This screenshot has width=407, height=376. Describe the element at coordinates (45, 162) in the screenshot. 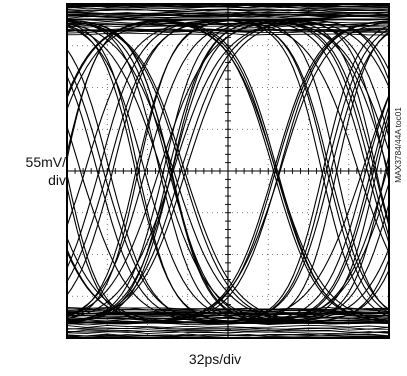

I see `y-scale-line1: 55mV/` at that location.